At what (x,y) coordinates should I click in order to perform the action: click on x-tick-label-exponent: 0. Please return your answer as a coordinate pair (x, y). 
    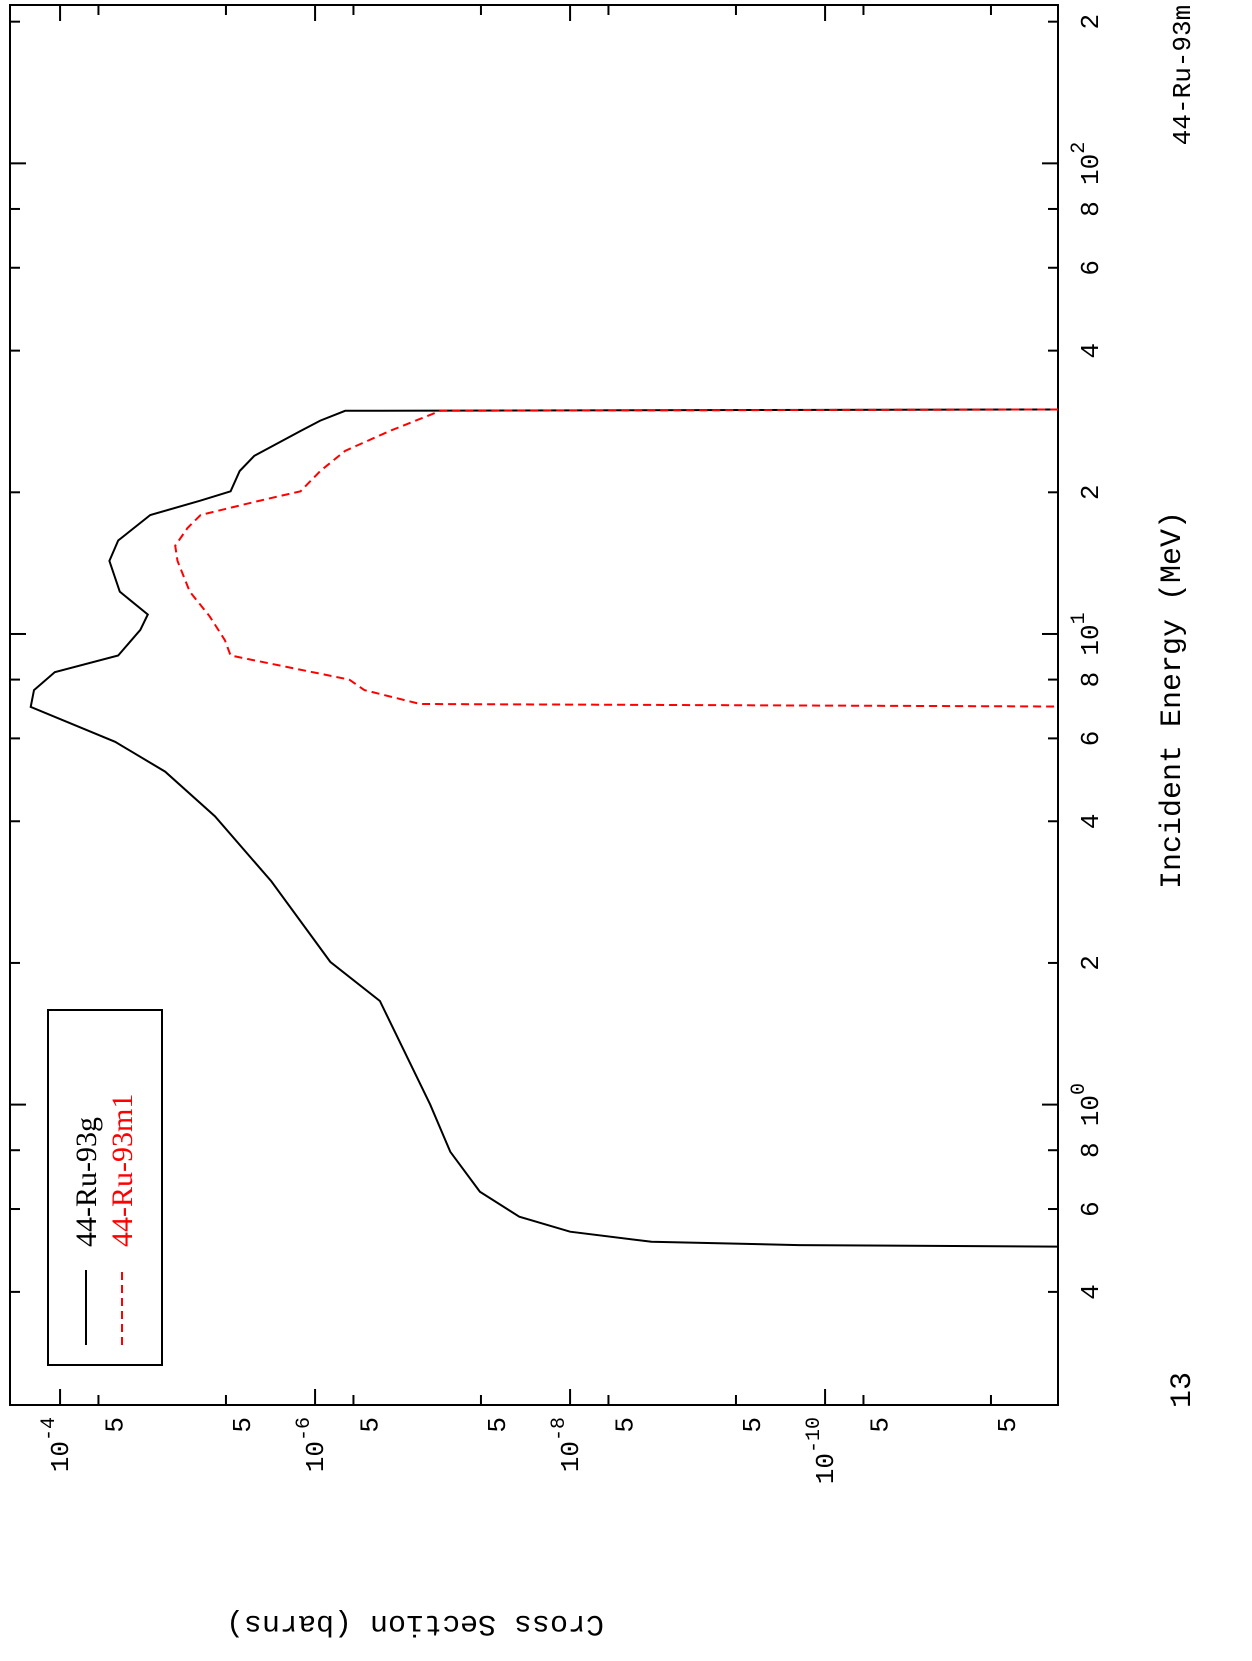
    Looking at the image, I should click on (1079, 1089).